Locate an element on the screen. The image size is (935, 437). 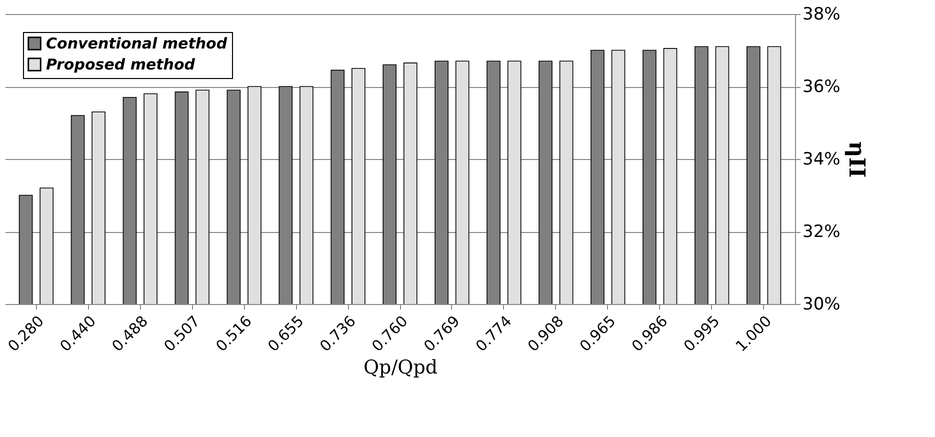
legend-label: Conventional method is located at coordinates (137, 43).